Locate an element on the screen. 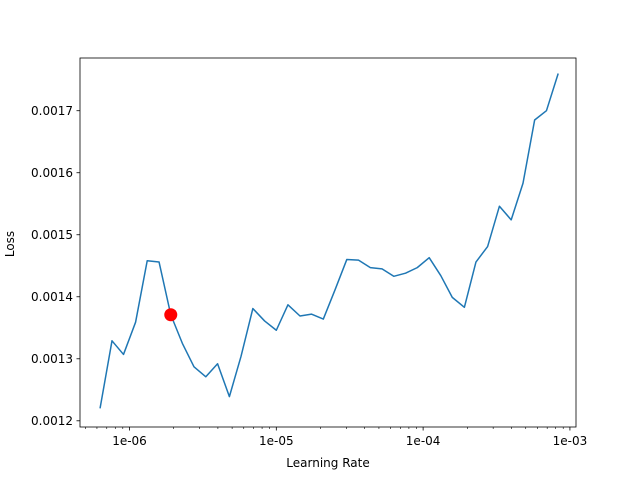 This screenshot has height=480, width=640. x-axis: 1e-06 1e-05 1e-04 1e-03 is located at coordinates (336, 437).